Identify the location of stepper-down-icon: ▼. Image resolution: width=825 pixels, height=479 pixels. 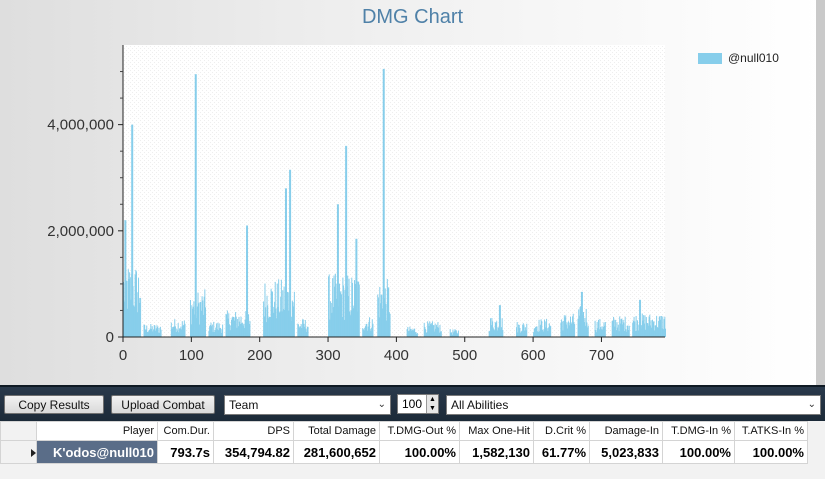
(432, 408).